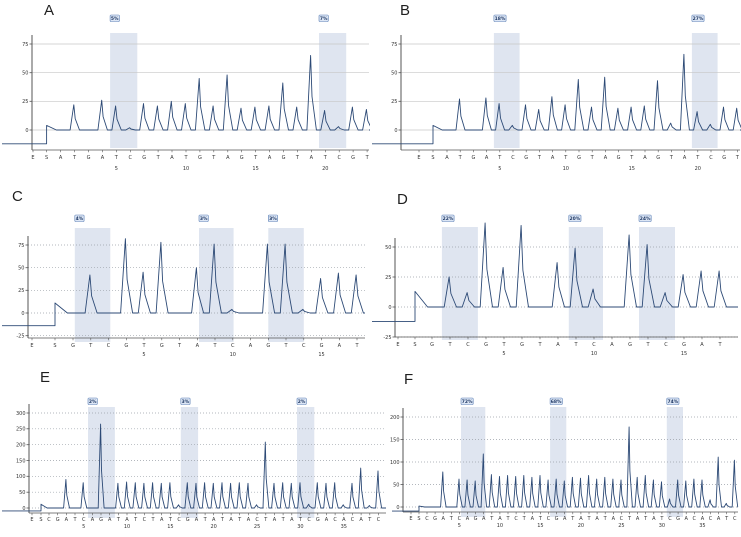  I want to click on percent-label: 27%, so click(698, 19).